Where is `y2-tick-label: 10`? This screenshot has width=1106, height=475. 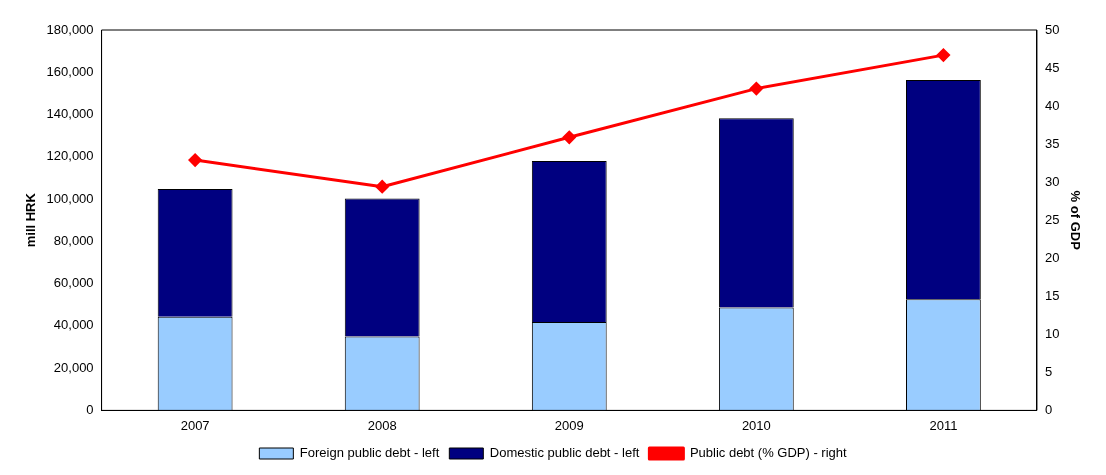
y2-tick-label: 10 is located at coordinates (1052, 333).